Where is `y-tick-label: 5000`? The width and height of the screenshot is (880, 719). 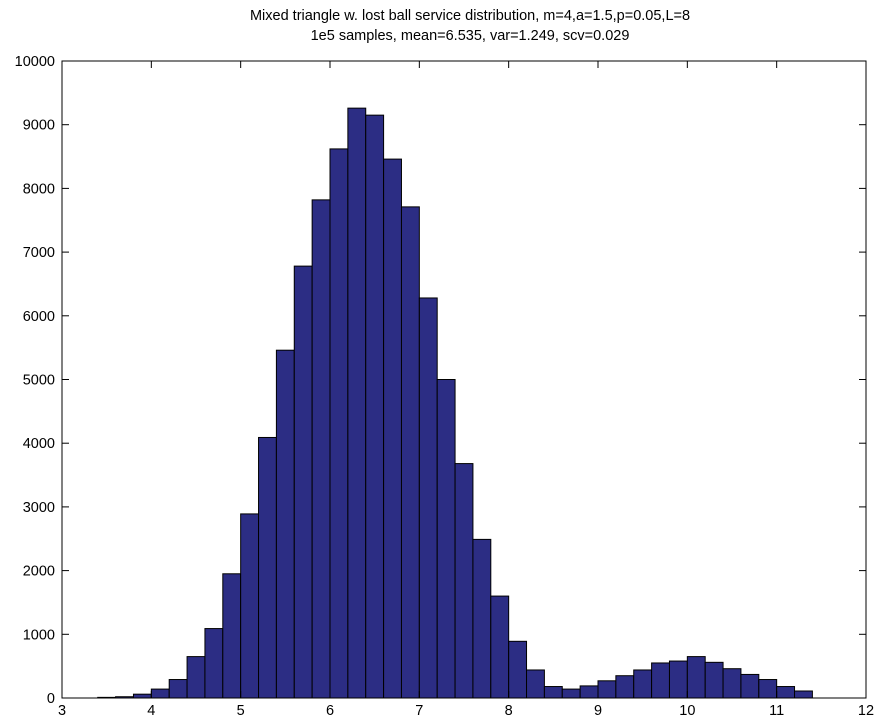
y-tick-label: 5000 is located at coordinates (39, 381).